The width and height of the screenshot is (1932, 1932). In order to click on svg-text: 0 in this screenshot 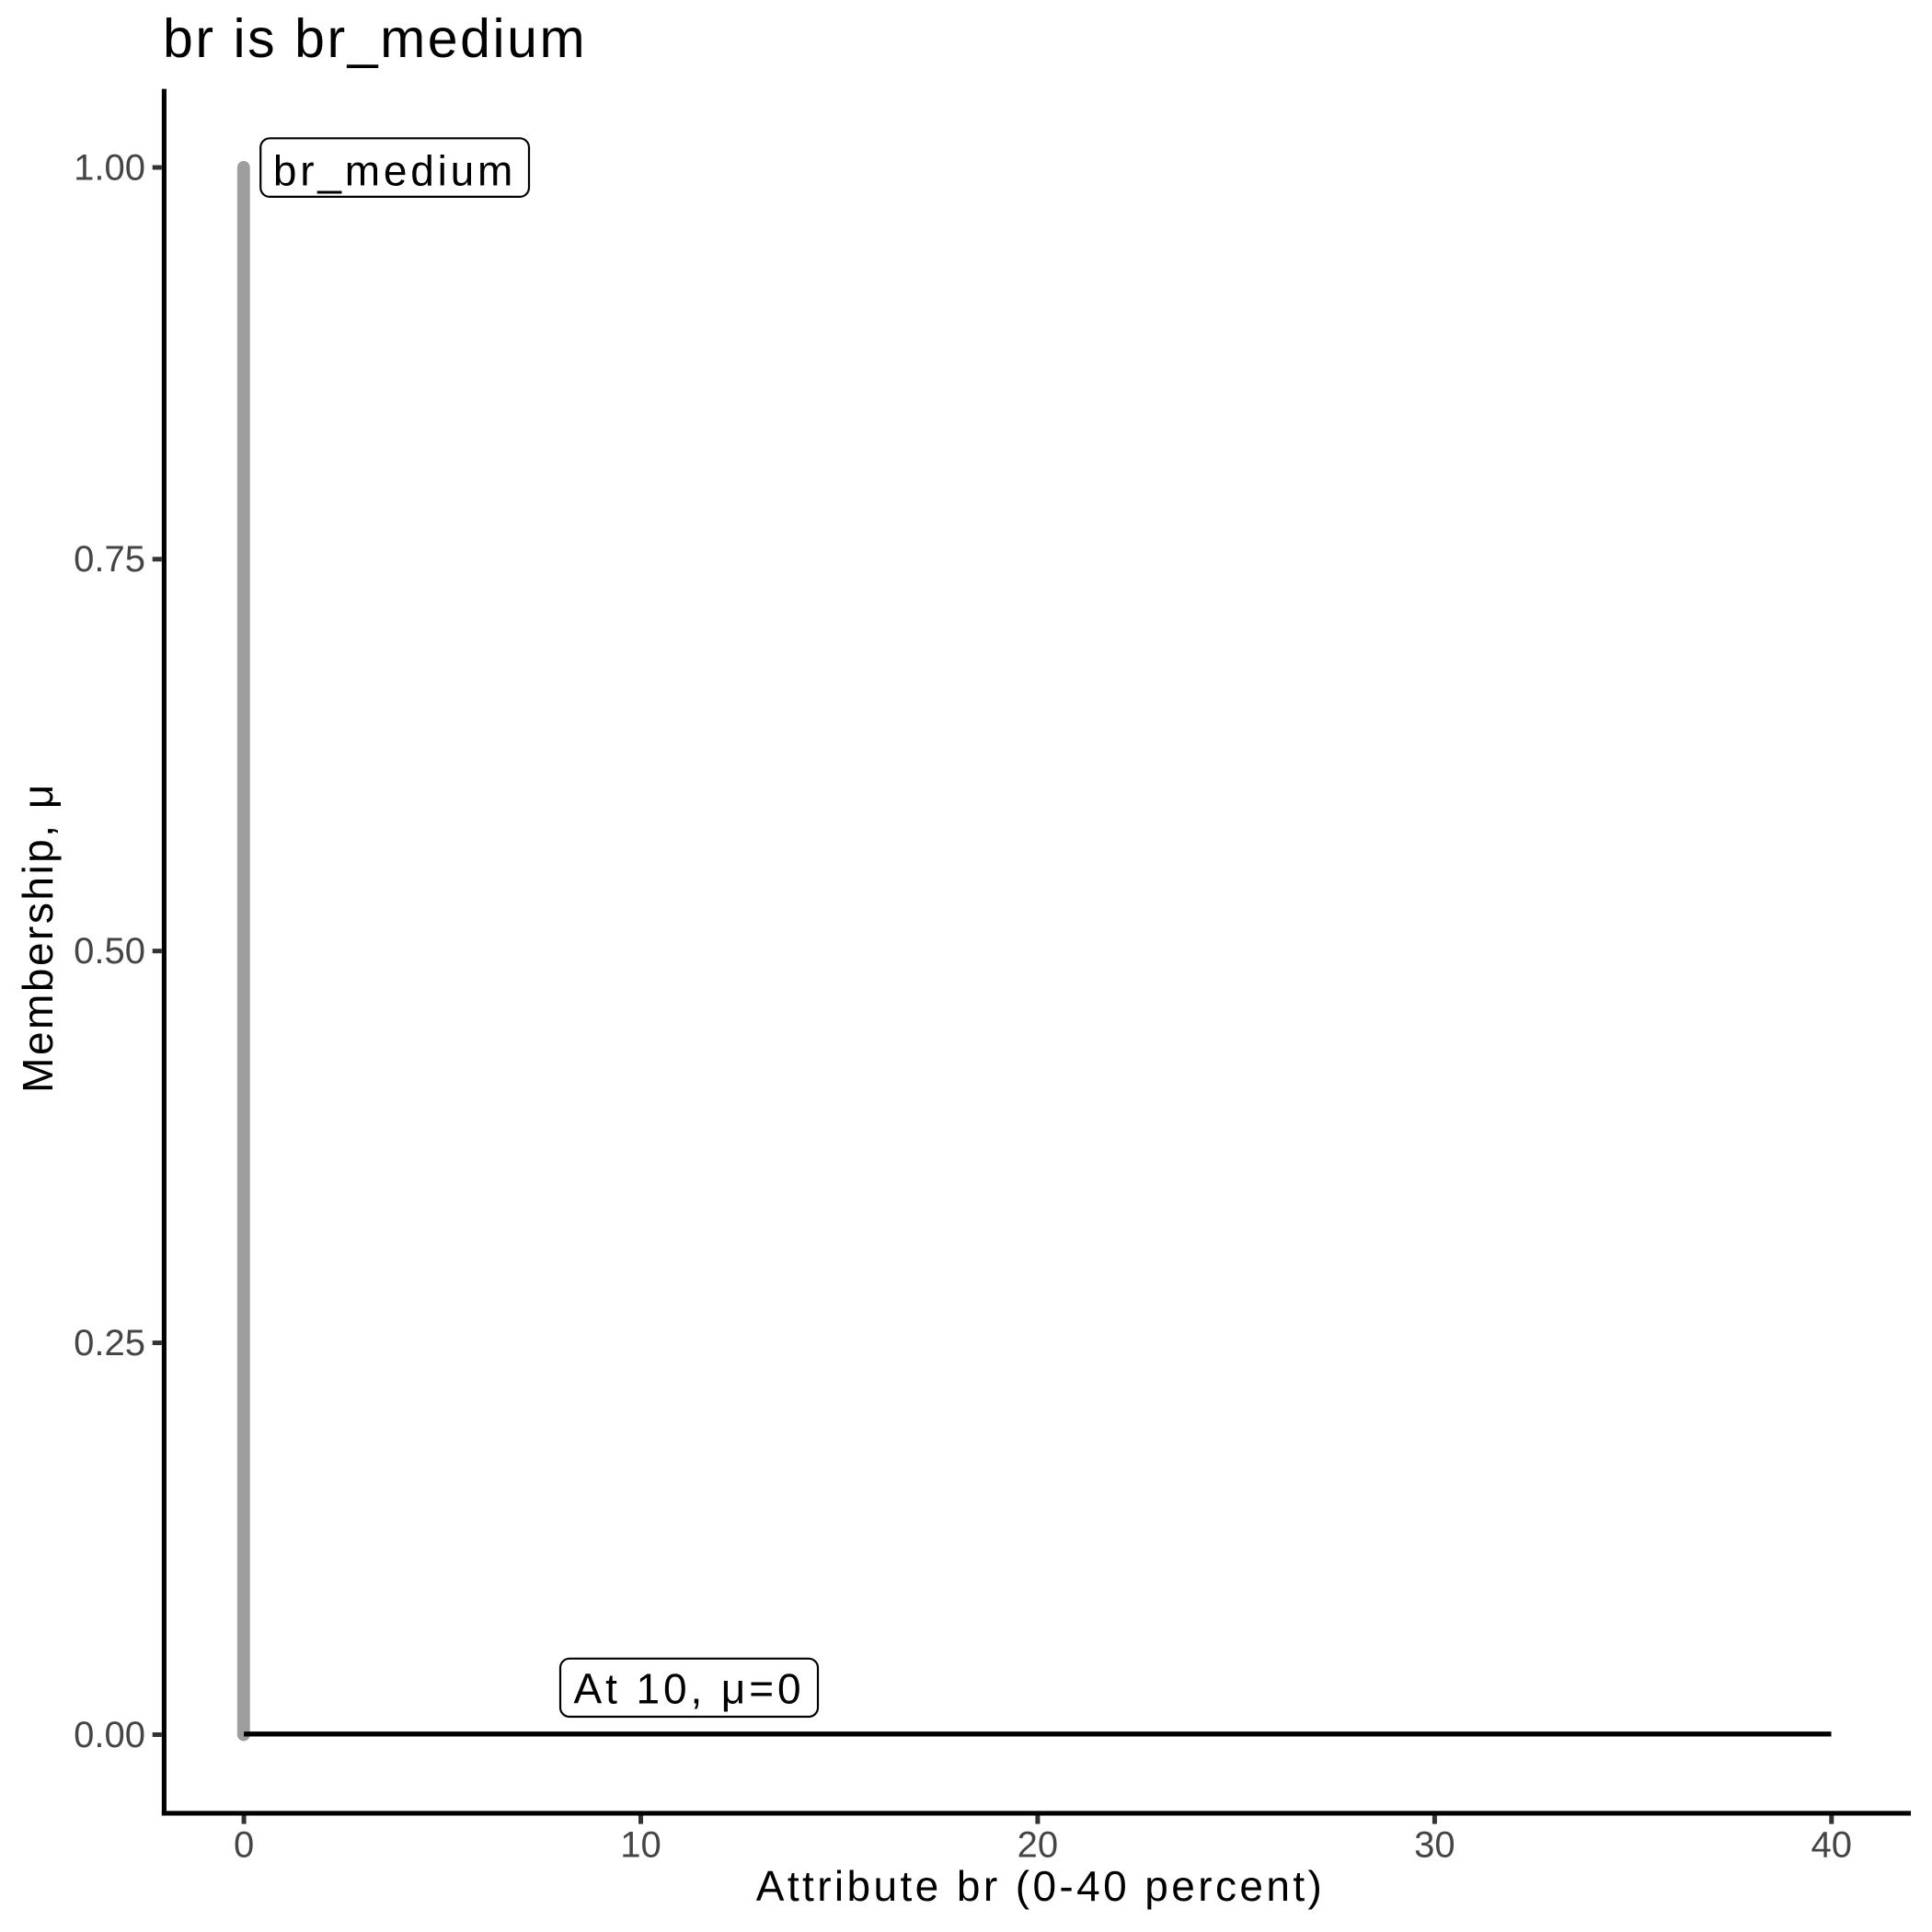, I will do `click(244, 1845)`.